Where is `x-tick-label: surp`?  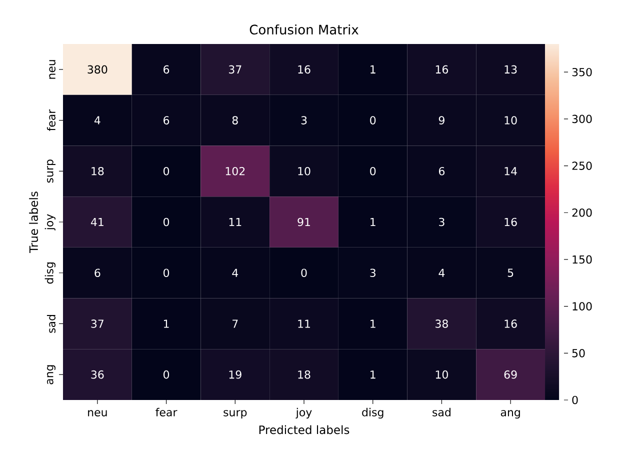 x-tick-label: surp is located at coordinates (235, 414).